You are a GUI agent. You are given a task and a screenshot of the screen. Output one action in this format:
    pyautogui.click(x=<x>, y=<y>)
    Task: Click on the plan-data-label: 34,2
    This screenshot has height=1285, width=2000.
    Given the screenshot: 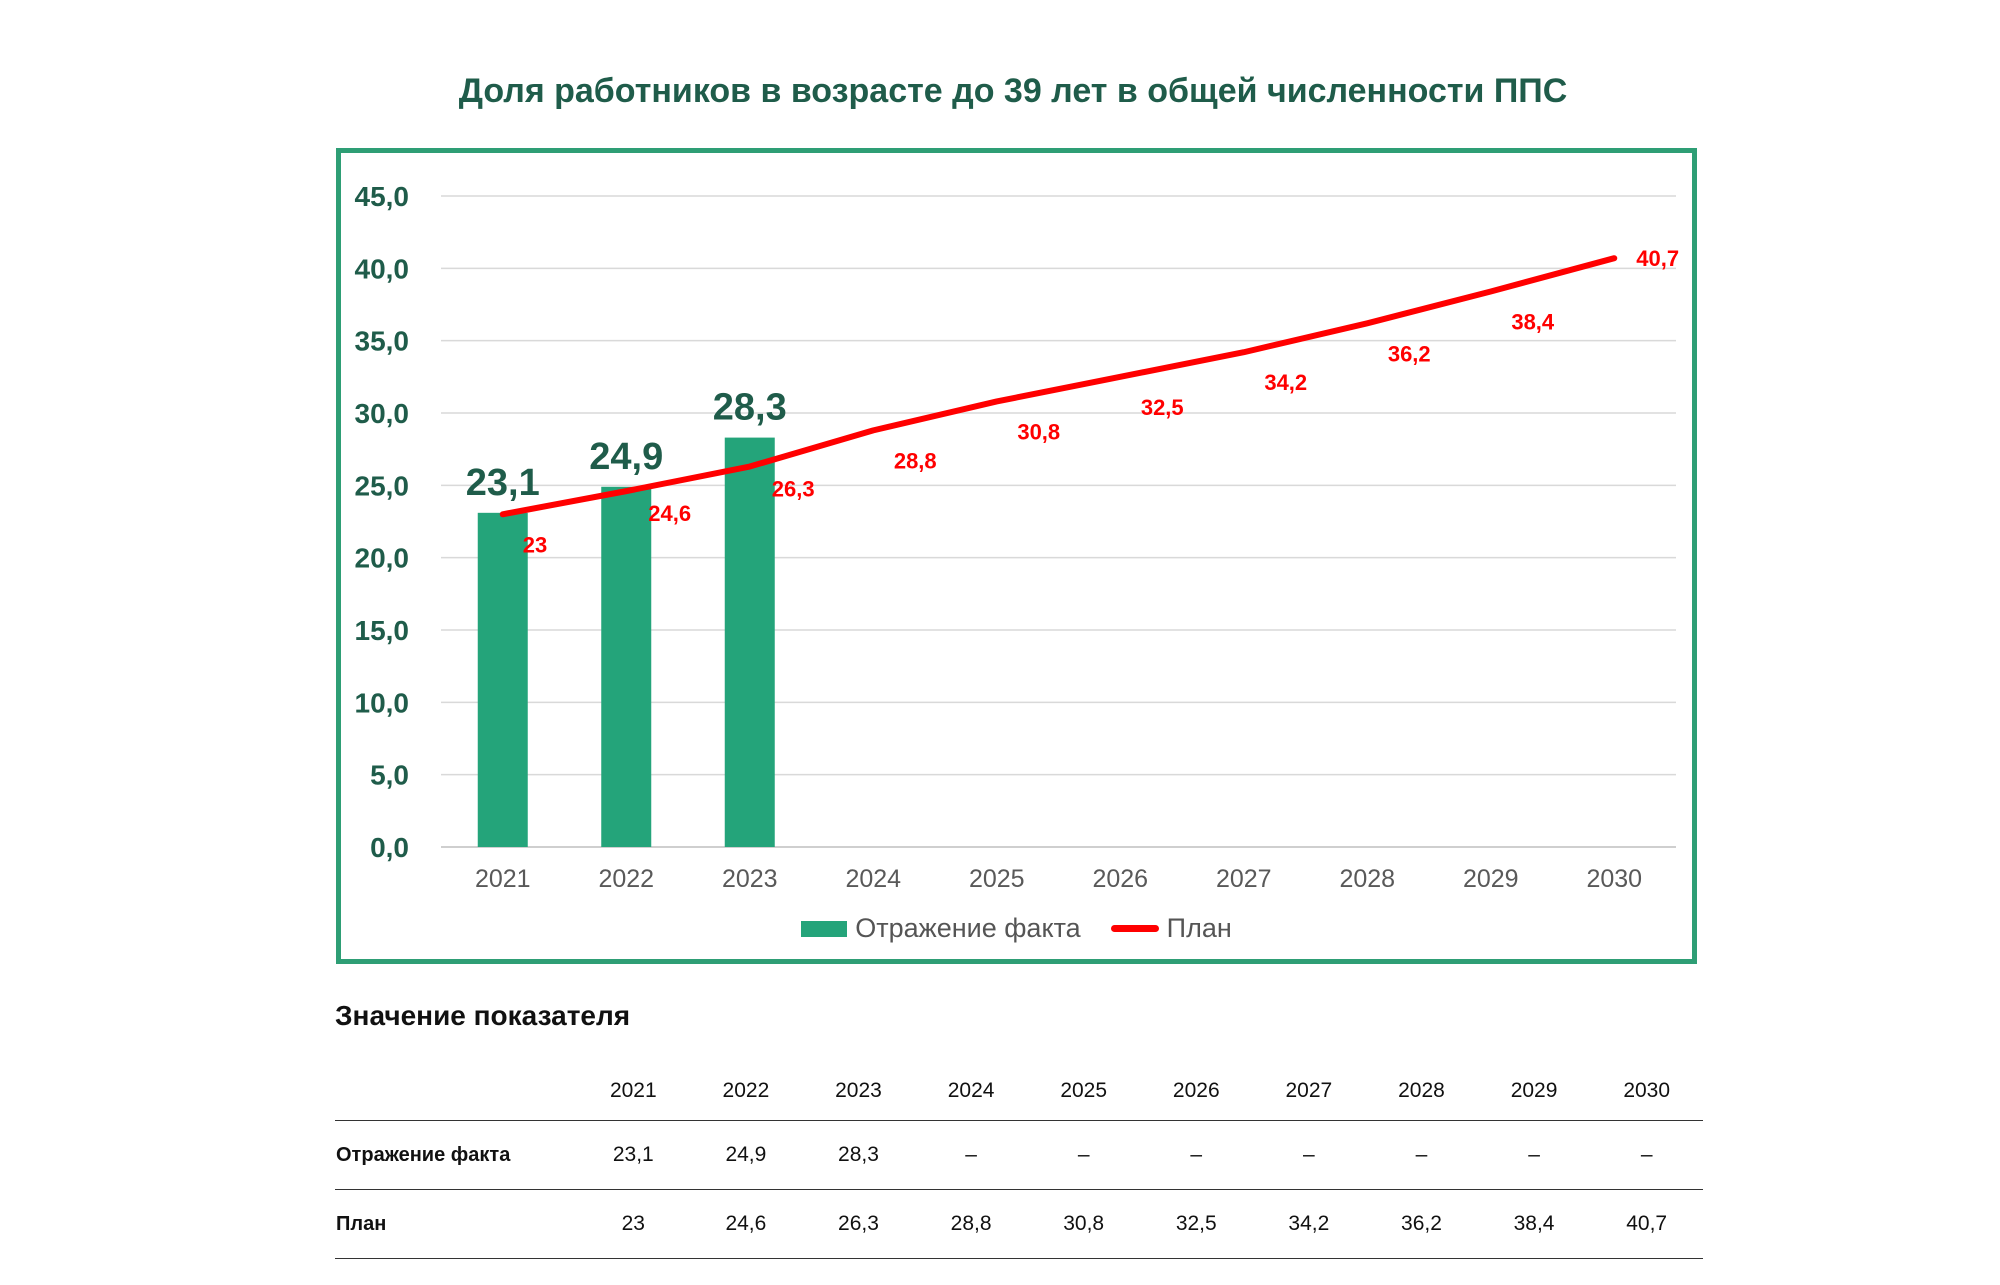 What is the action you would take?
    pyautogui.click(x=1285, y=382)
    